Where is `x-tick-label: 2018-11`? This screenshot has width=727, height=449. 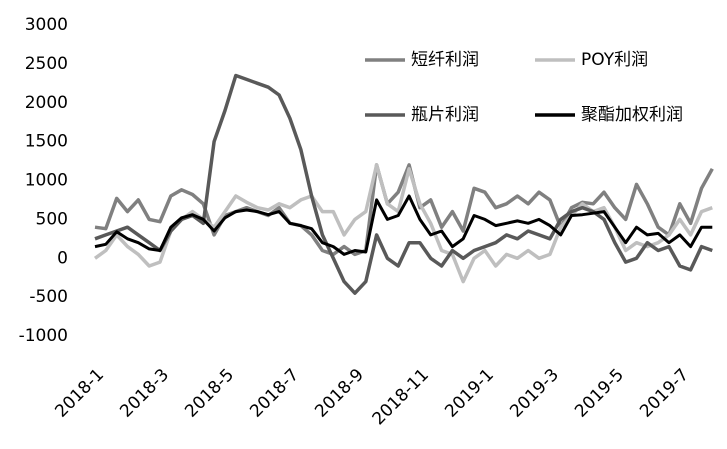 x-tick-label: 2018-11 is located at coordinates (401, 397).